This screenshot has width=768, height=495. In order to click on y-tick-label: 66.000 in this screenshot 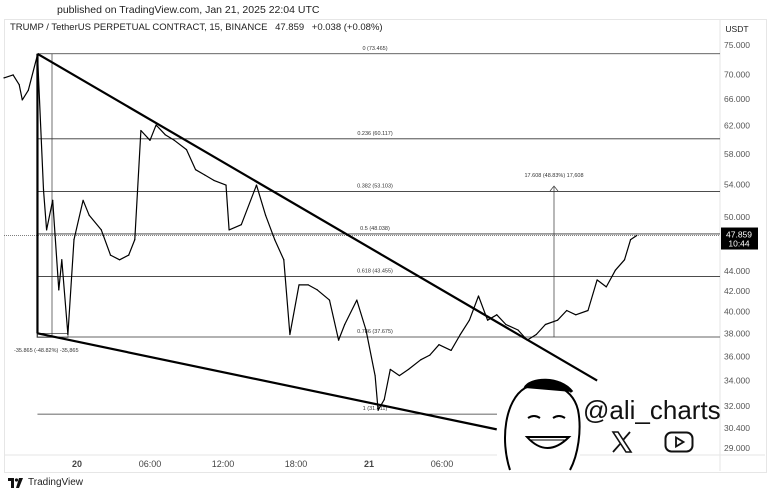, I will do `click(737, 99)`.